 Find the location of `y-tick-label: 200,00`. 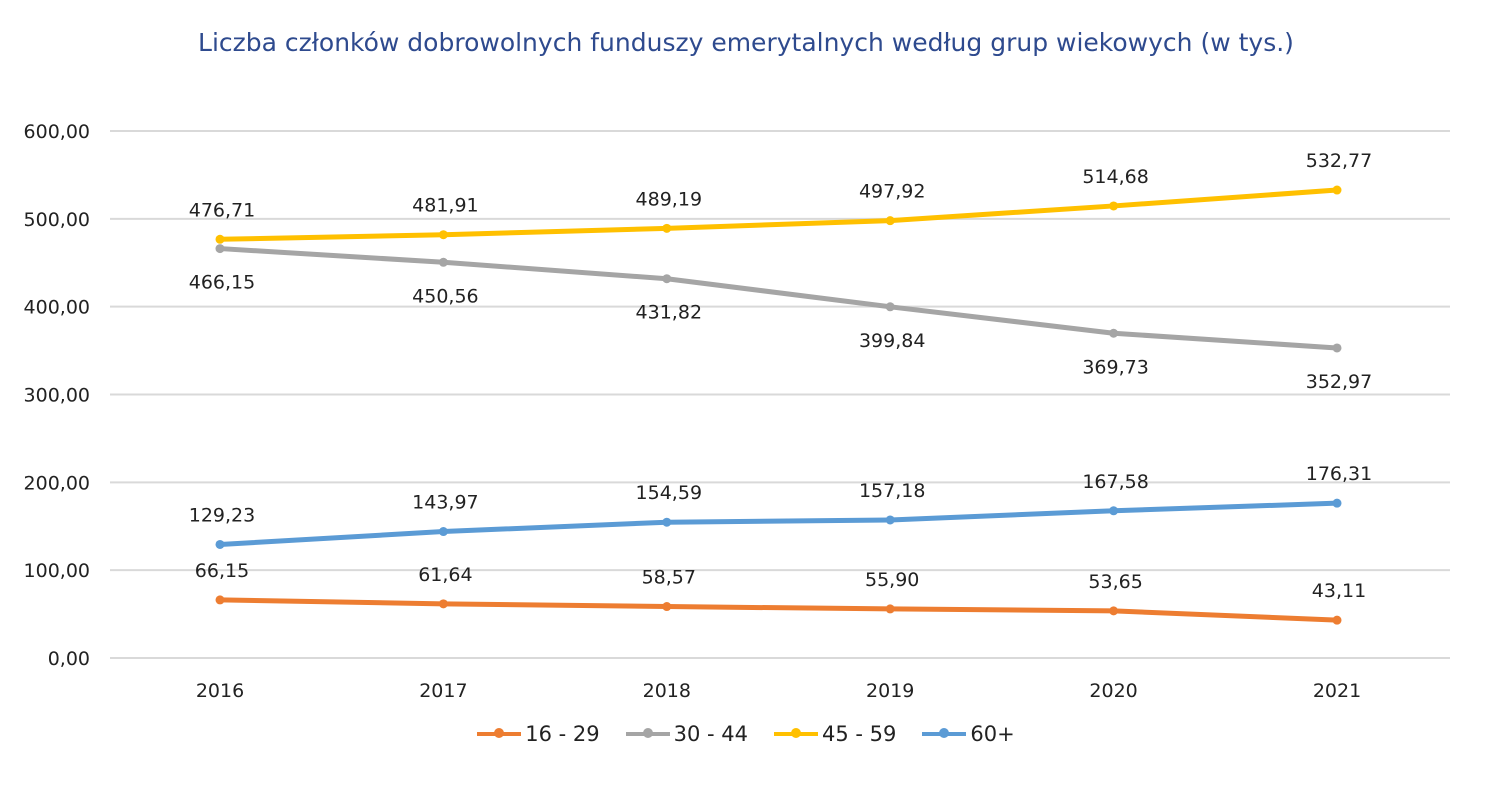

y-tick-label: 200,00 is located at coordinates (57, 483).